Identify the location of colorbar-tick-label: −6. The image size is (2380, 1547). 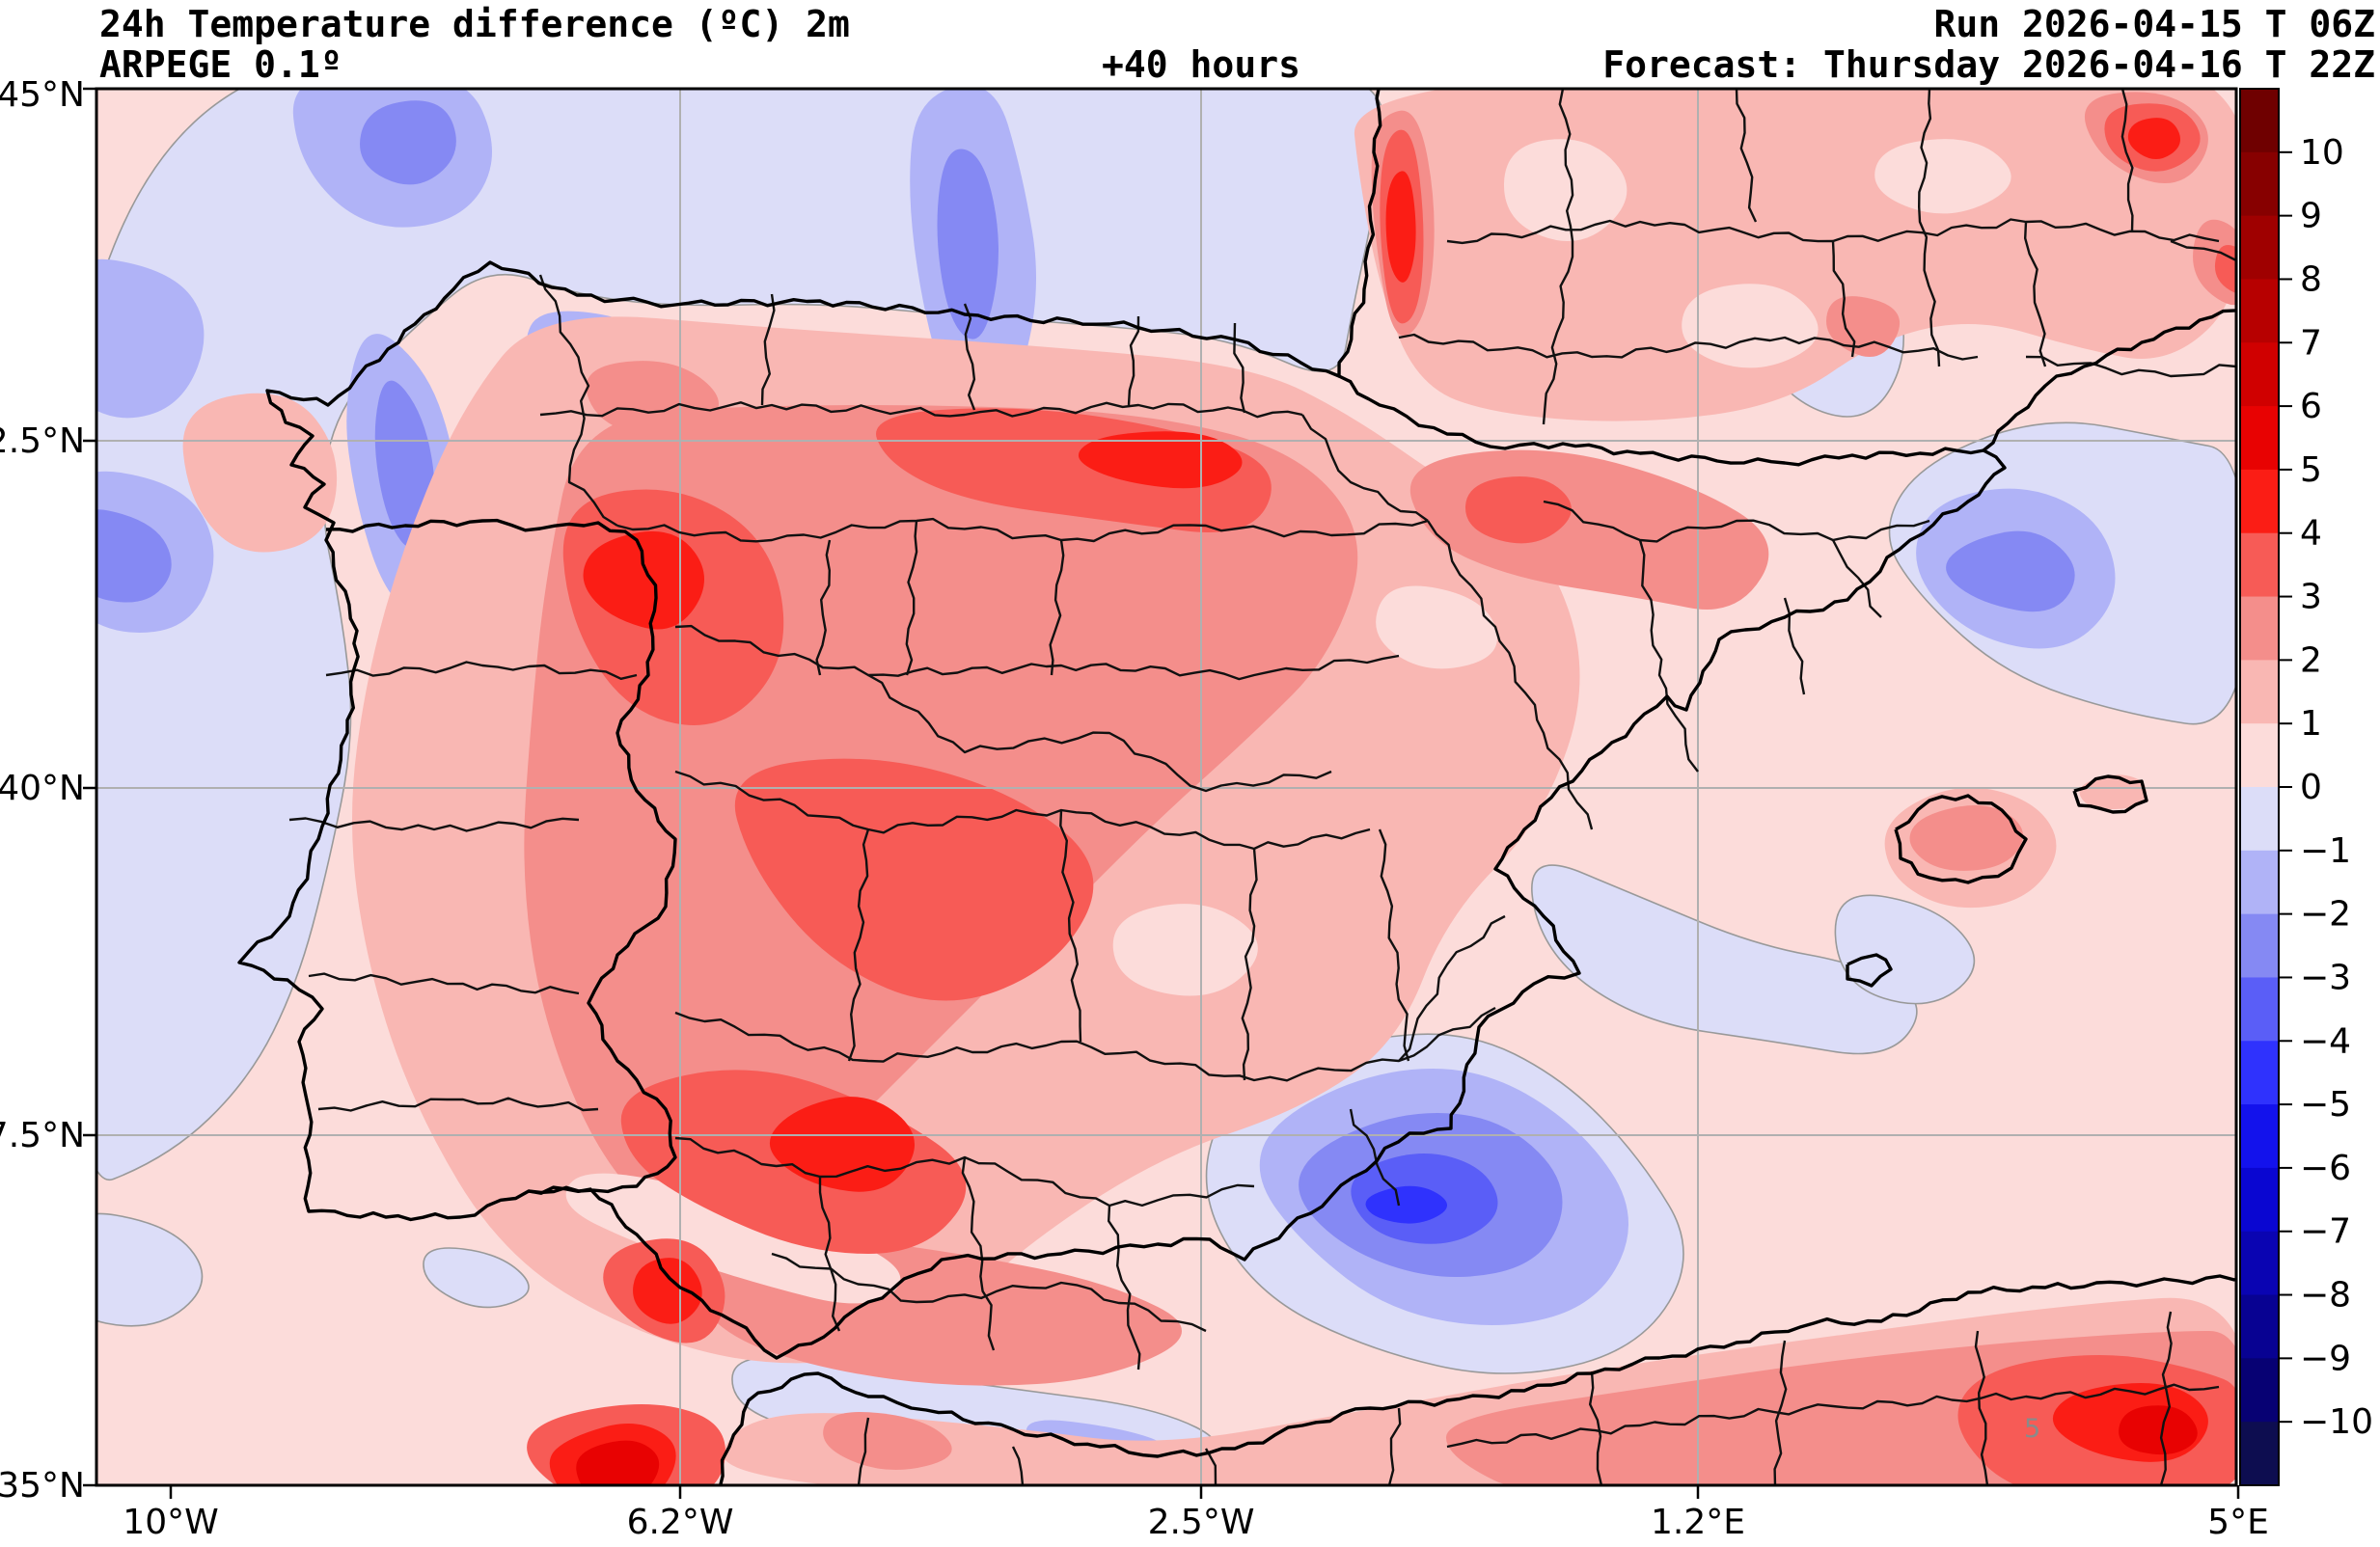
(2325, 1168).